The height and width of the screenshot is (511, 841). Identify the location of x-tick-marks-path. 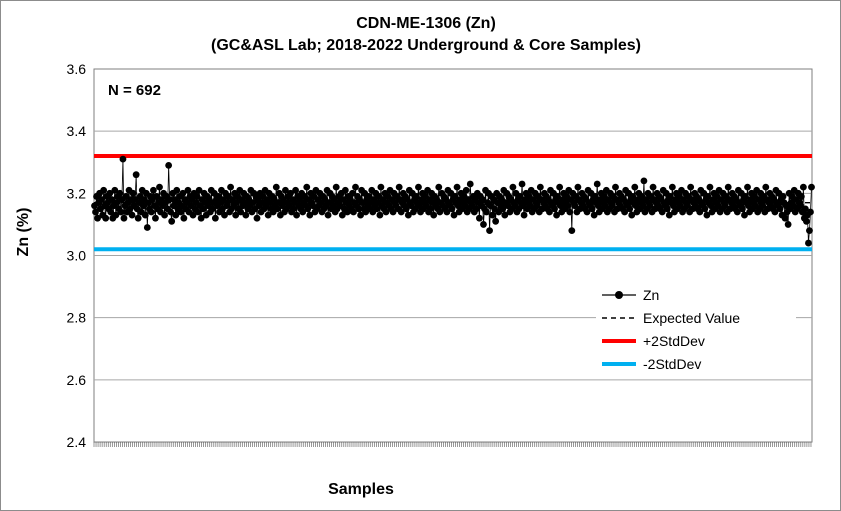
(452, 444).